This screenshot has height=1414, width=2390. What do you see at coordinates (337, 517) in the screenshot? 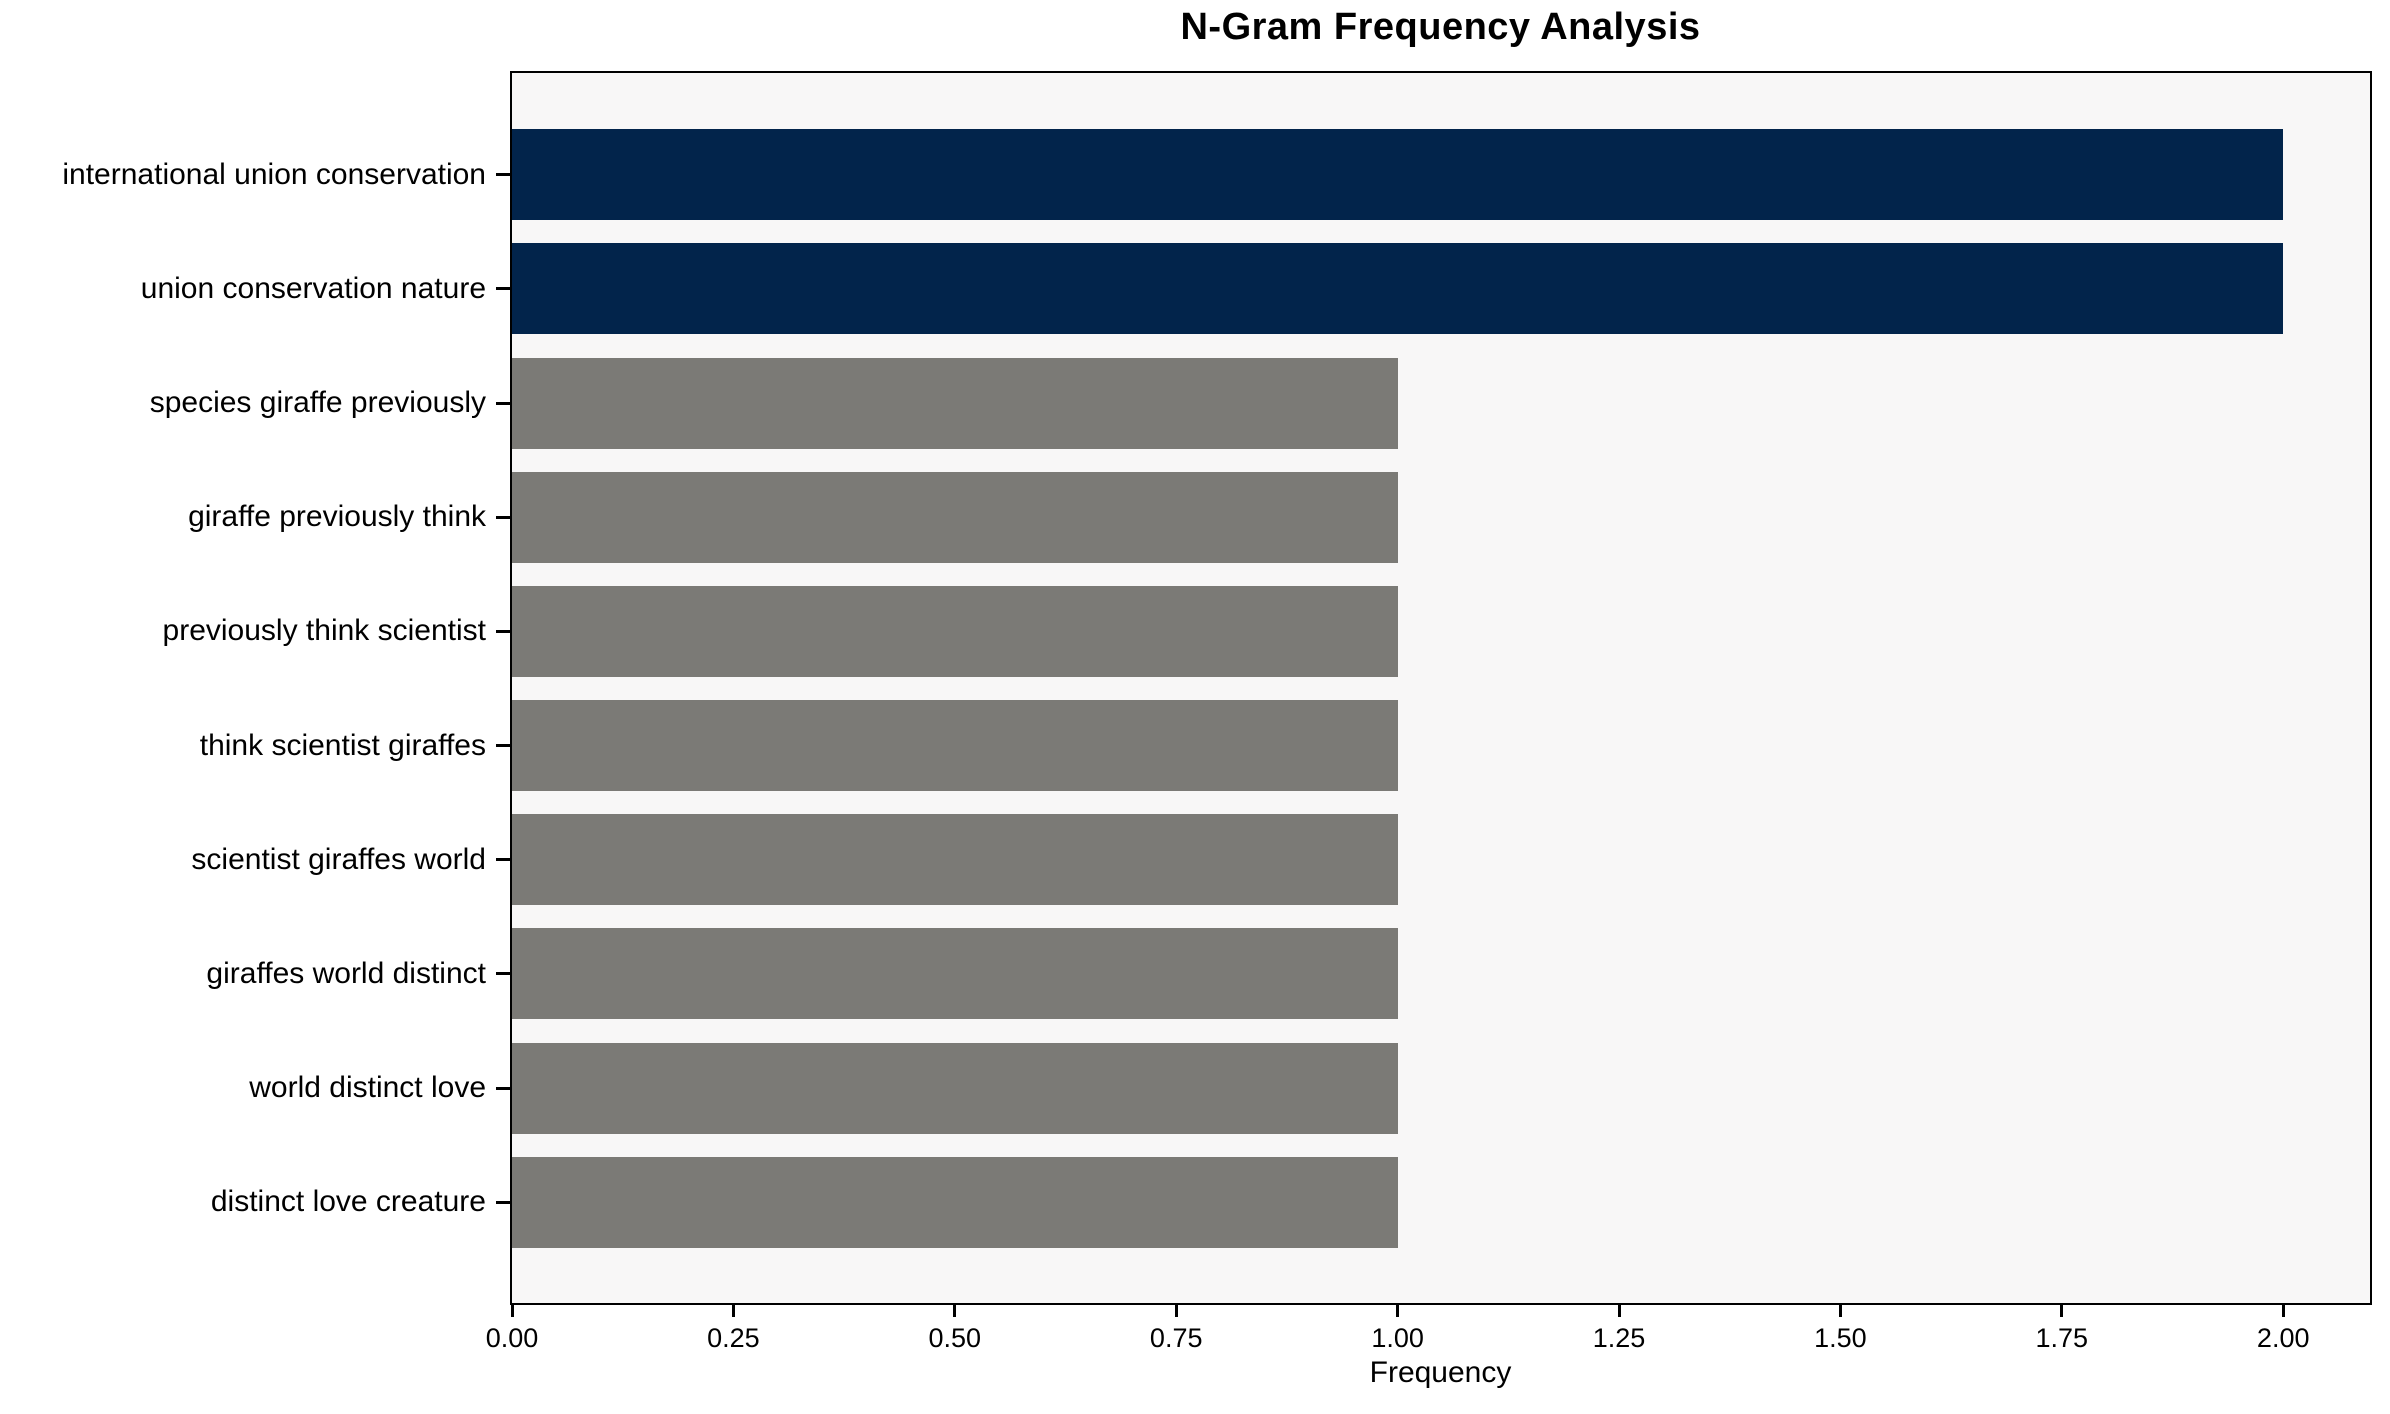
I see `y-axis-tick-label: giraffe previously think` at bounding box center [337, 517].